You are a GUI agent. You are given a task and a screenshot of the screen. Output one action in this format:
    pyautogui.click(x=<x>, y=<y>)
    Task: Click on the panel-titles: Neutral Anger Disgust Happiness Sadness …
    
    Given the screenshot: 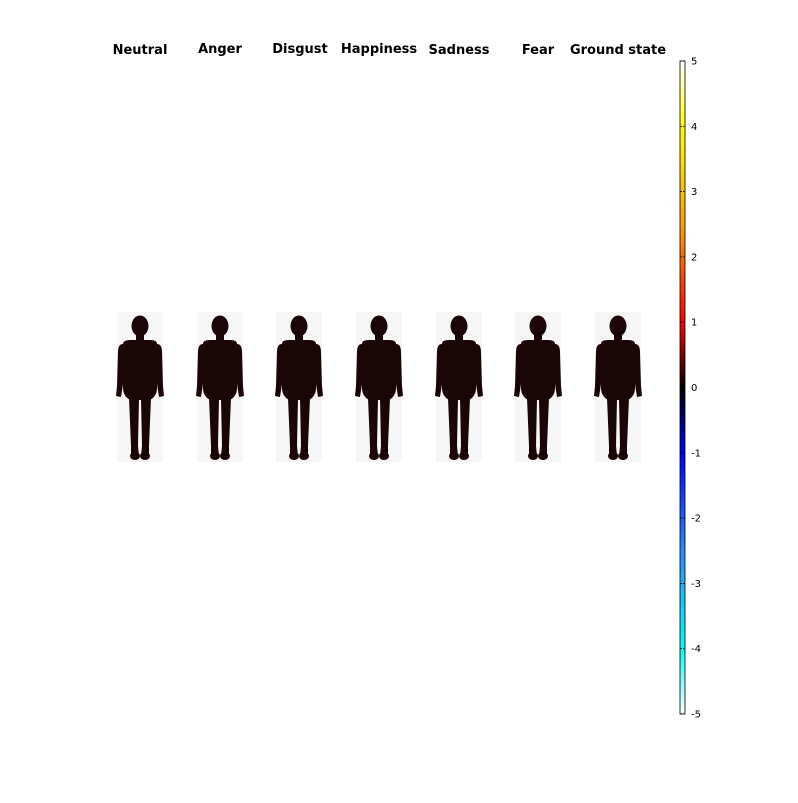 What is the action you would take?
    pyautogui.click(x=390, y=50)
    